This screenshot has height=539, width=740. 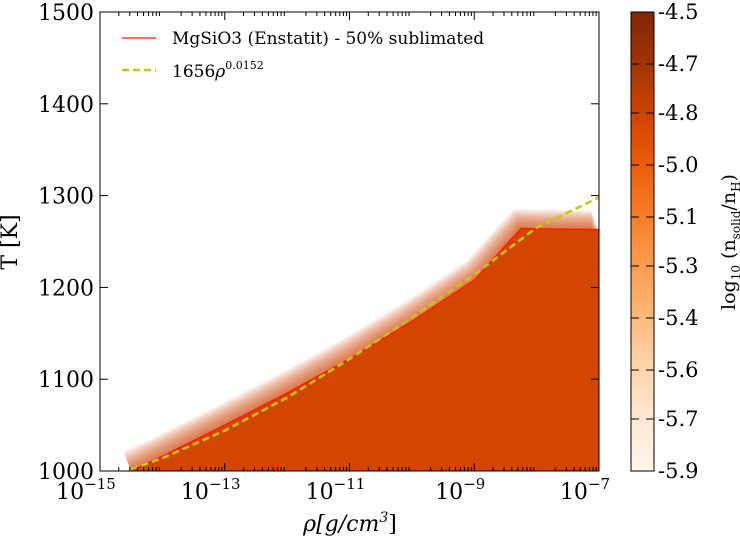 What do you see at coordinates (211, 490) in the screenshot?
I see `x-tick-label--13: 10⁻¹³` at bounding box center [211, 490].